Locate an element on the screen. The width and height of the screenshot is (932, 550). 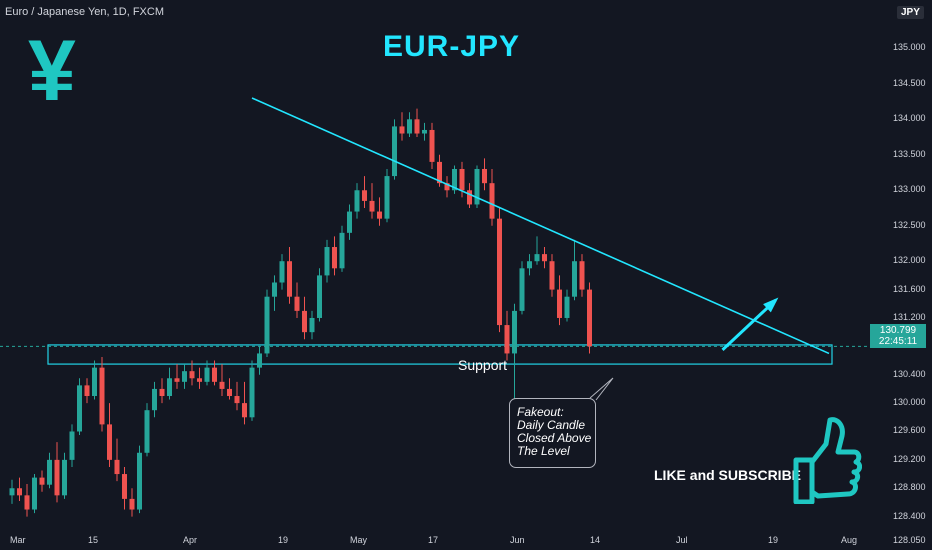
callout-pointer is located at coordinates (601, 389).